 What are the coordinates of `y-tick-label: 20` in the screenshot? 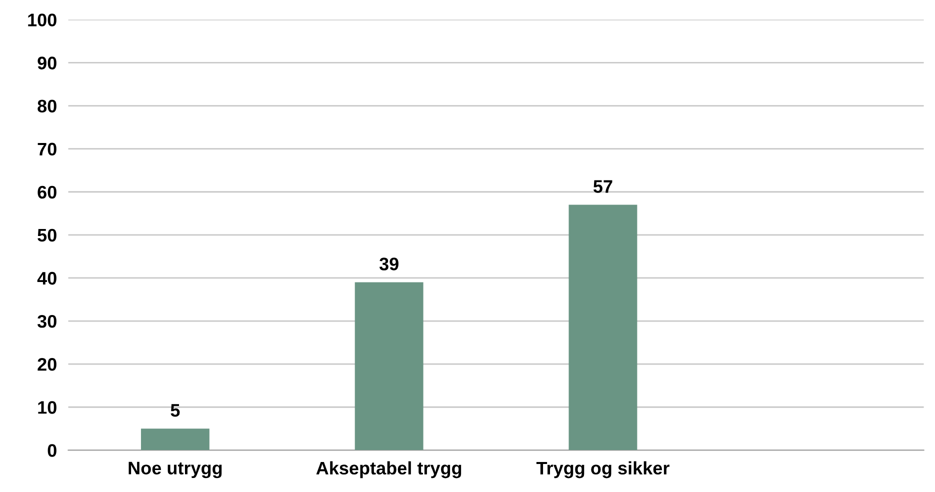 It's located at (47, 364).